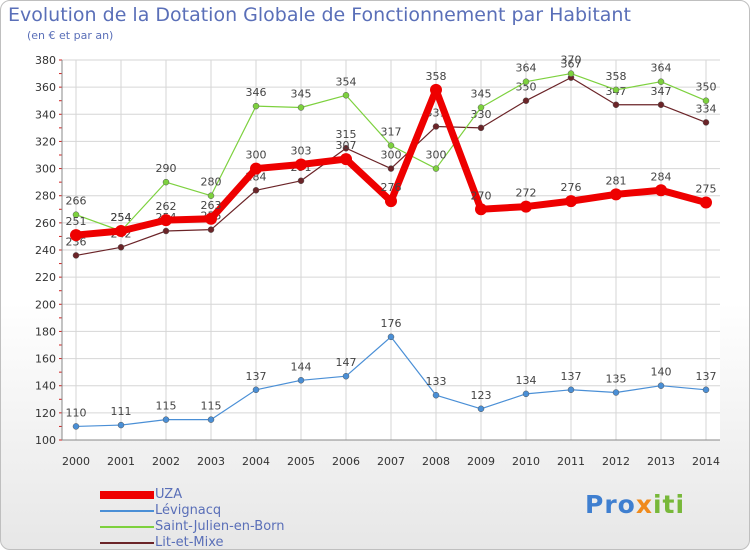 The image size is (750, 551). What do you see at coordinates (166, 406) in the screenshot?
I see `data-label-levignacq: 115` at bounding box center [166, 406].